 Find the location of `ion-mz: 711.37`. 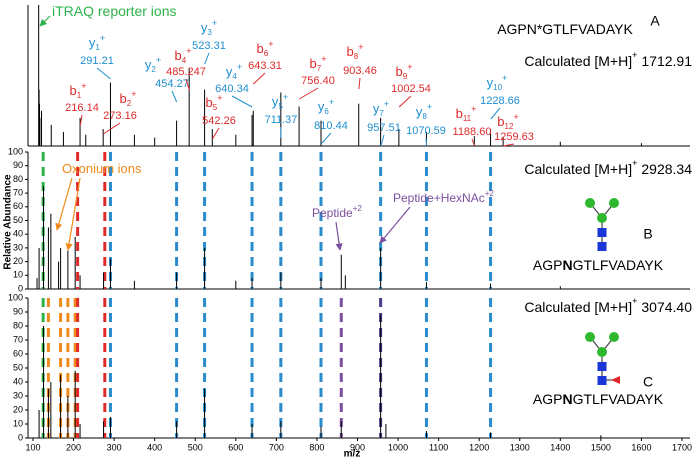

ion-mz: 711.37 is located at coordinates (281, 120).